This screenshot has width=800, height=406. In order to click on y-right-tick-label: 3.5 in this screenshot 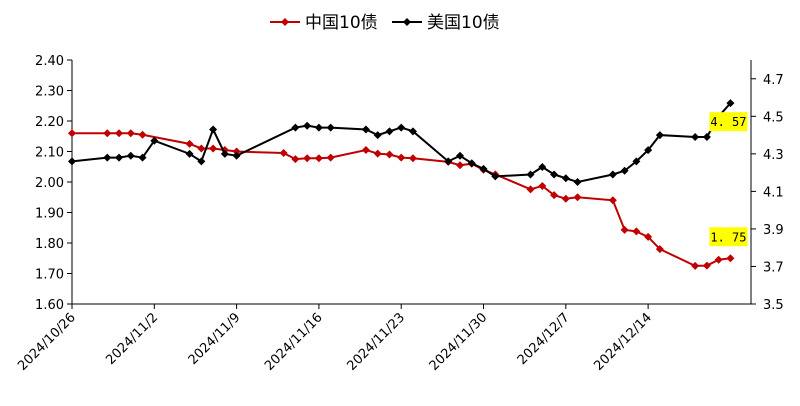, I will do `click(773, 305)`.